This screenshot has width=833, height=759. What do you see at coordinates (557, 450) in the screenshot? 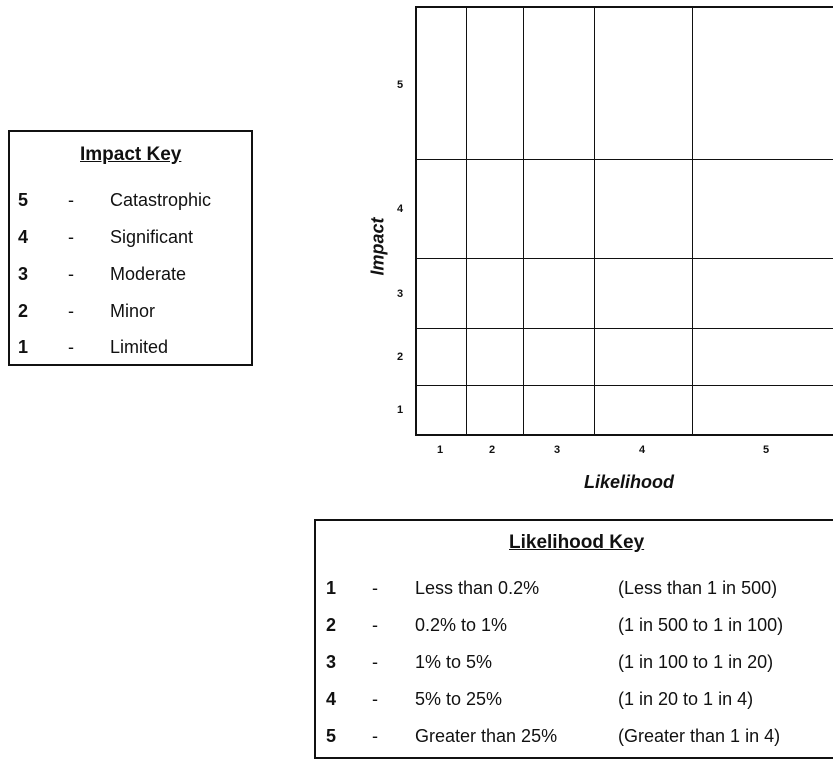
I see `x-tick-label: 3` at bounding box center [557, 450].